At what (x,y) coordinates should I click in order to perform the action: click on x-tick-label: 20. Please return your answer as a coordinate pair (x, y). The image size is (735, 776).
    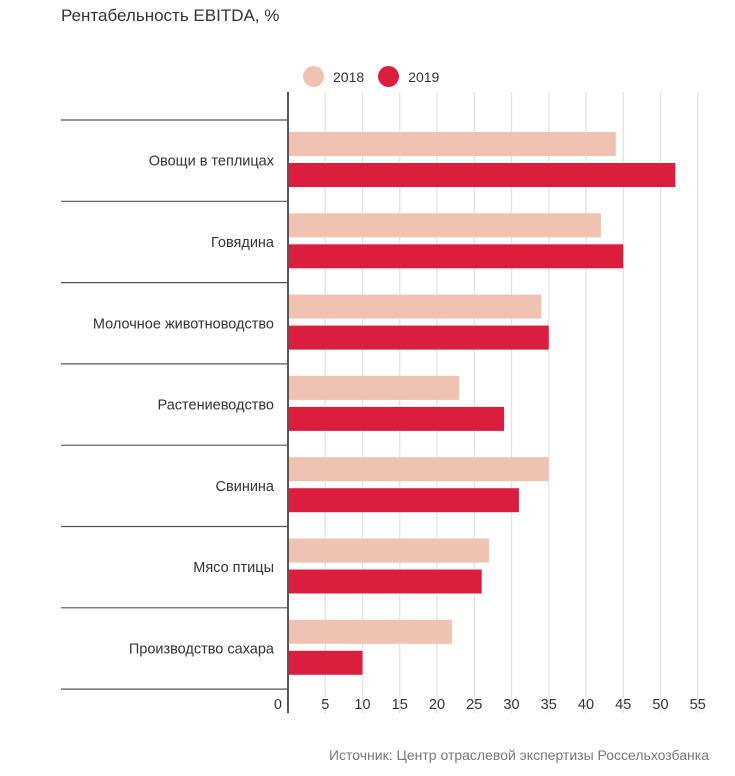
    Looking at the image, I should click on (437, 705).